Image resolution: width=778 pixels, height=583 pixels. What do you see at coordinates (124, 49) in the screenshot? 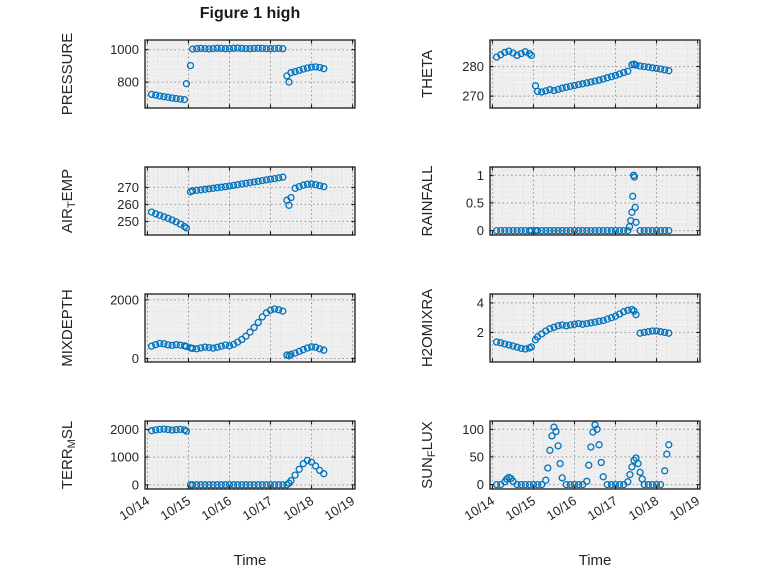
I see `y-tick-label: 1000` at bounding box center [124, 49].